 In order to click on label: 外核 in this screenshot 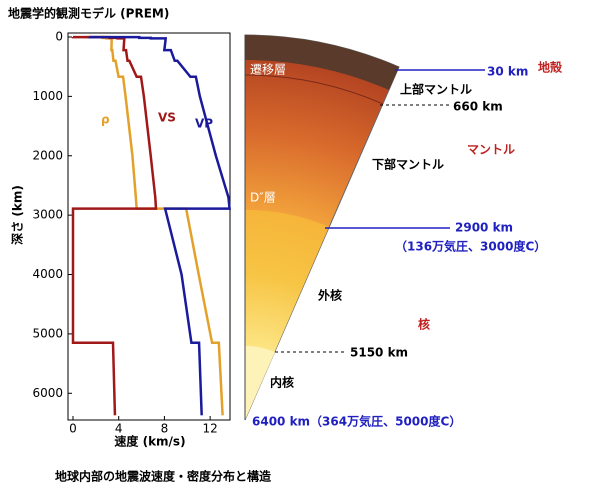, I will do `click(330, 295)`.